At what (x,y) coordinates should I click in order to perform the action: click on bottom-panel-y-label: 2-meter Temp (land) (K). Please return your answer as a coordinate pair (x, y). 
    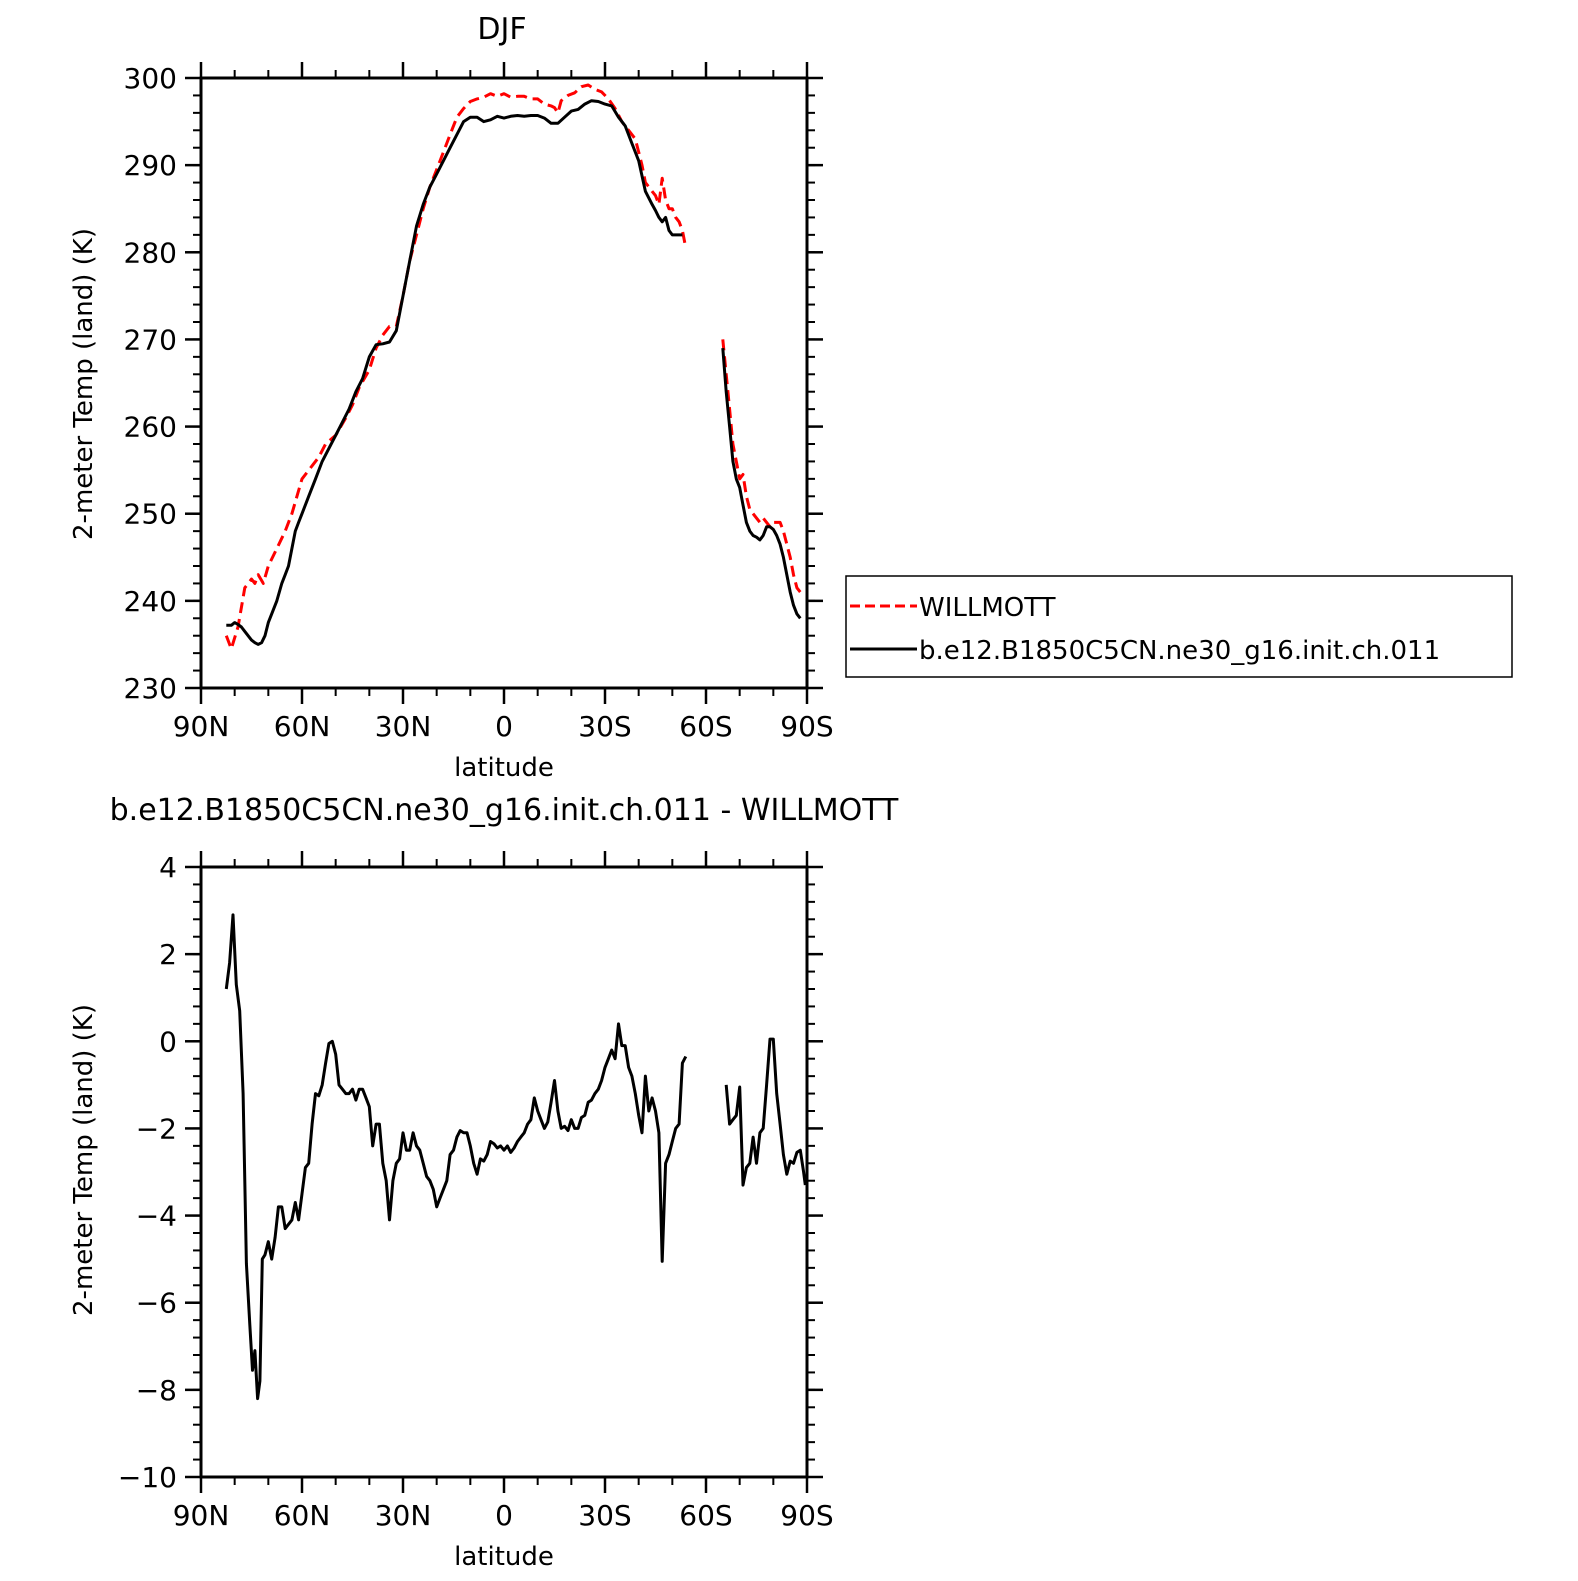
    Looking at the image, I should click on (84, 1160).